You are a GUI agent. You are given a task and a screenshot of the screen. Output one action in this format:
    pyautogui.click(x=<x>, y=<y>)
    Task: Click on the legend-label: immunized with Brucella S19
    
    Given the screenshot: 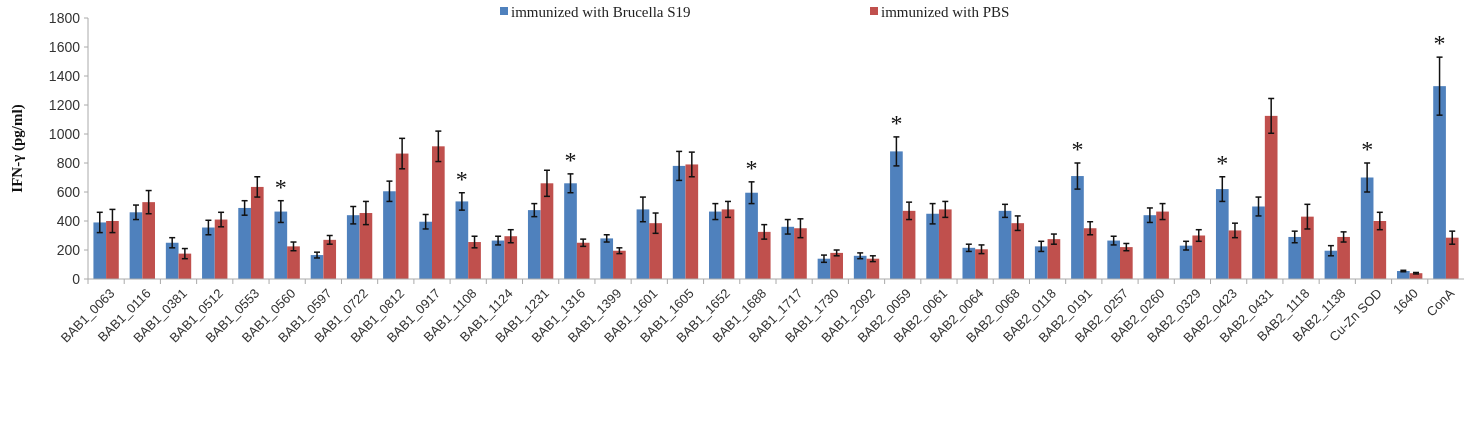 What is the action you would take?
    pyautogui.click(x=601, y=12)
    